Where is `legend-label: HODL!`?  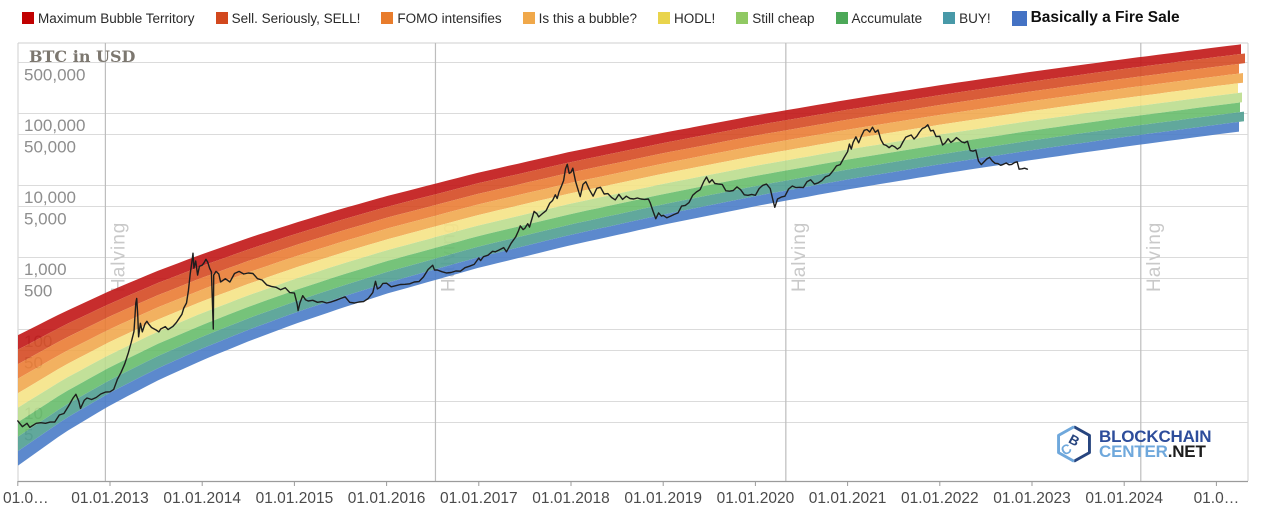 legend-label: HODL! is located at coordinates (694, 18).